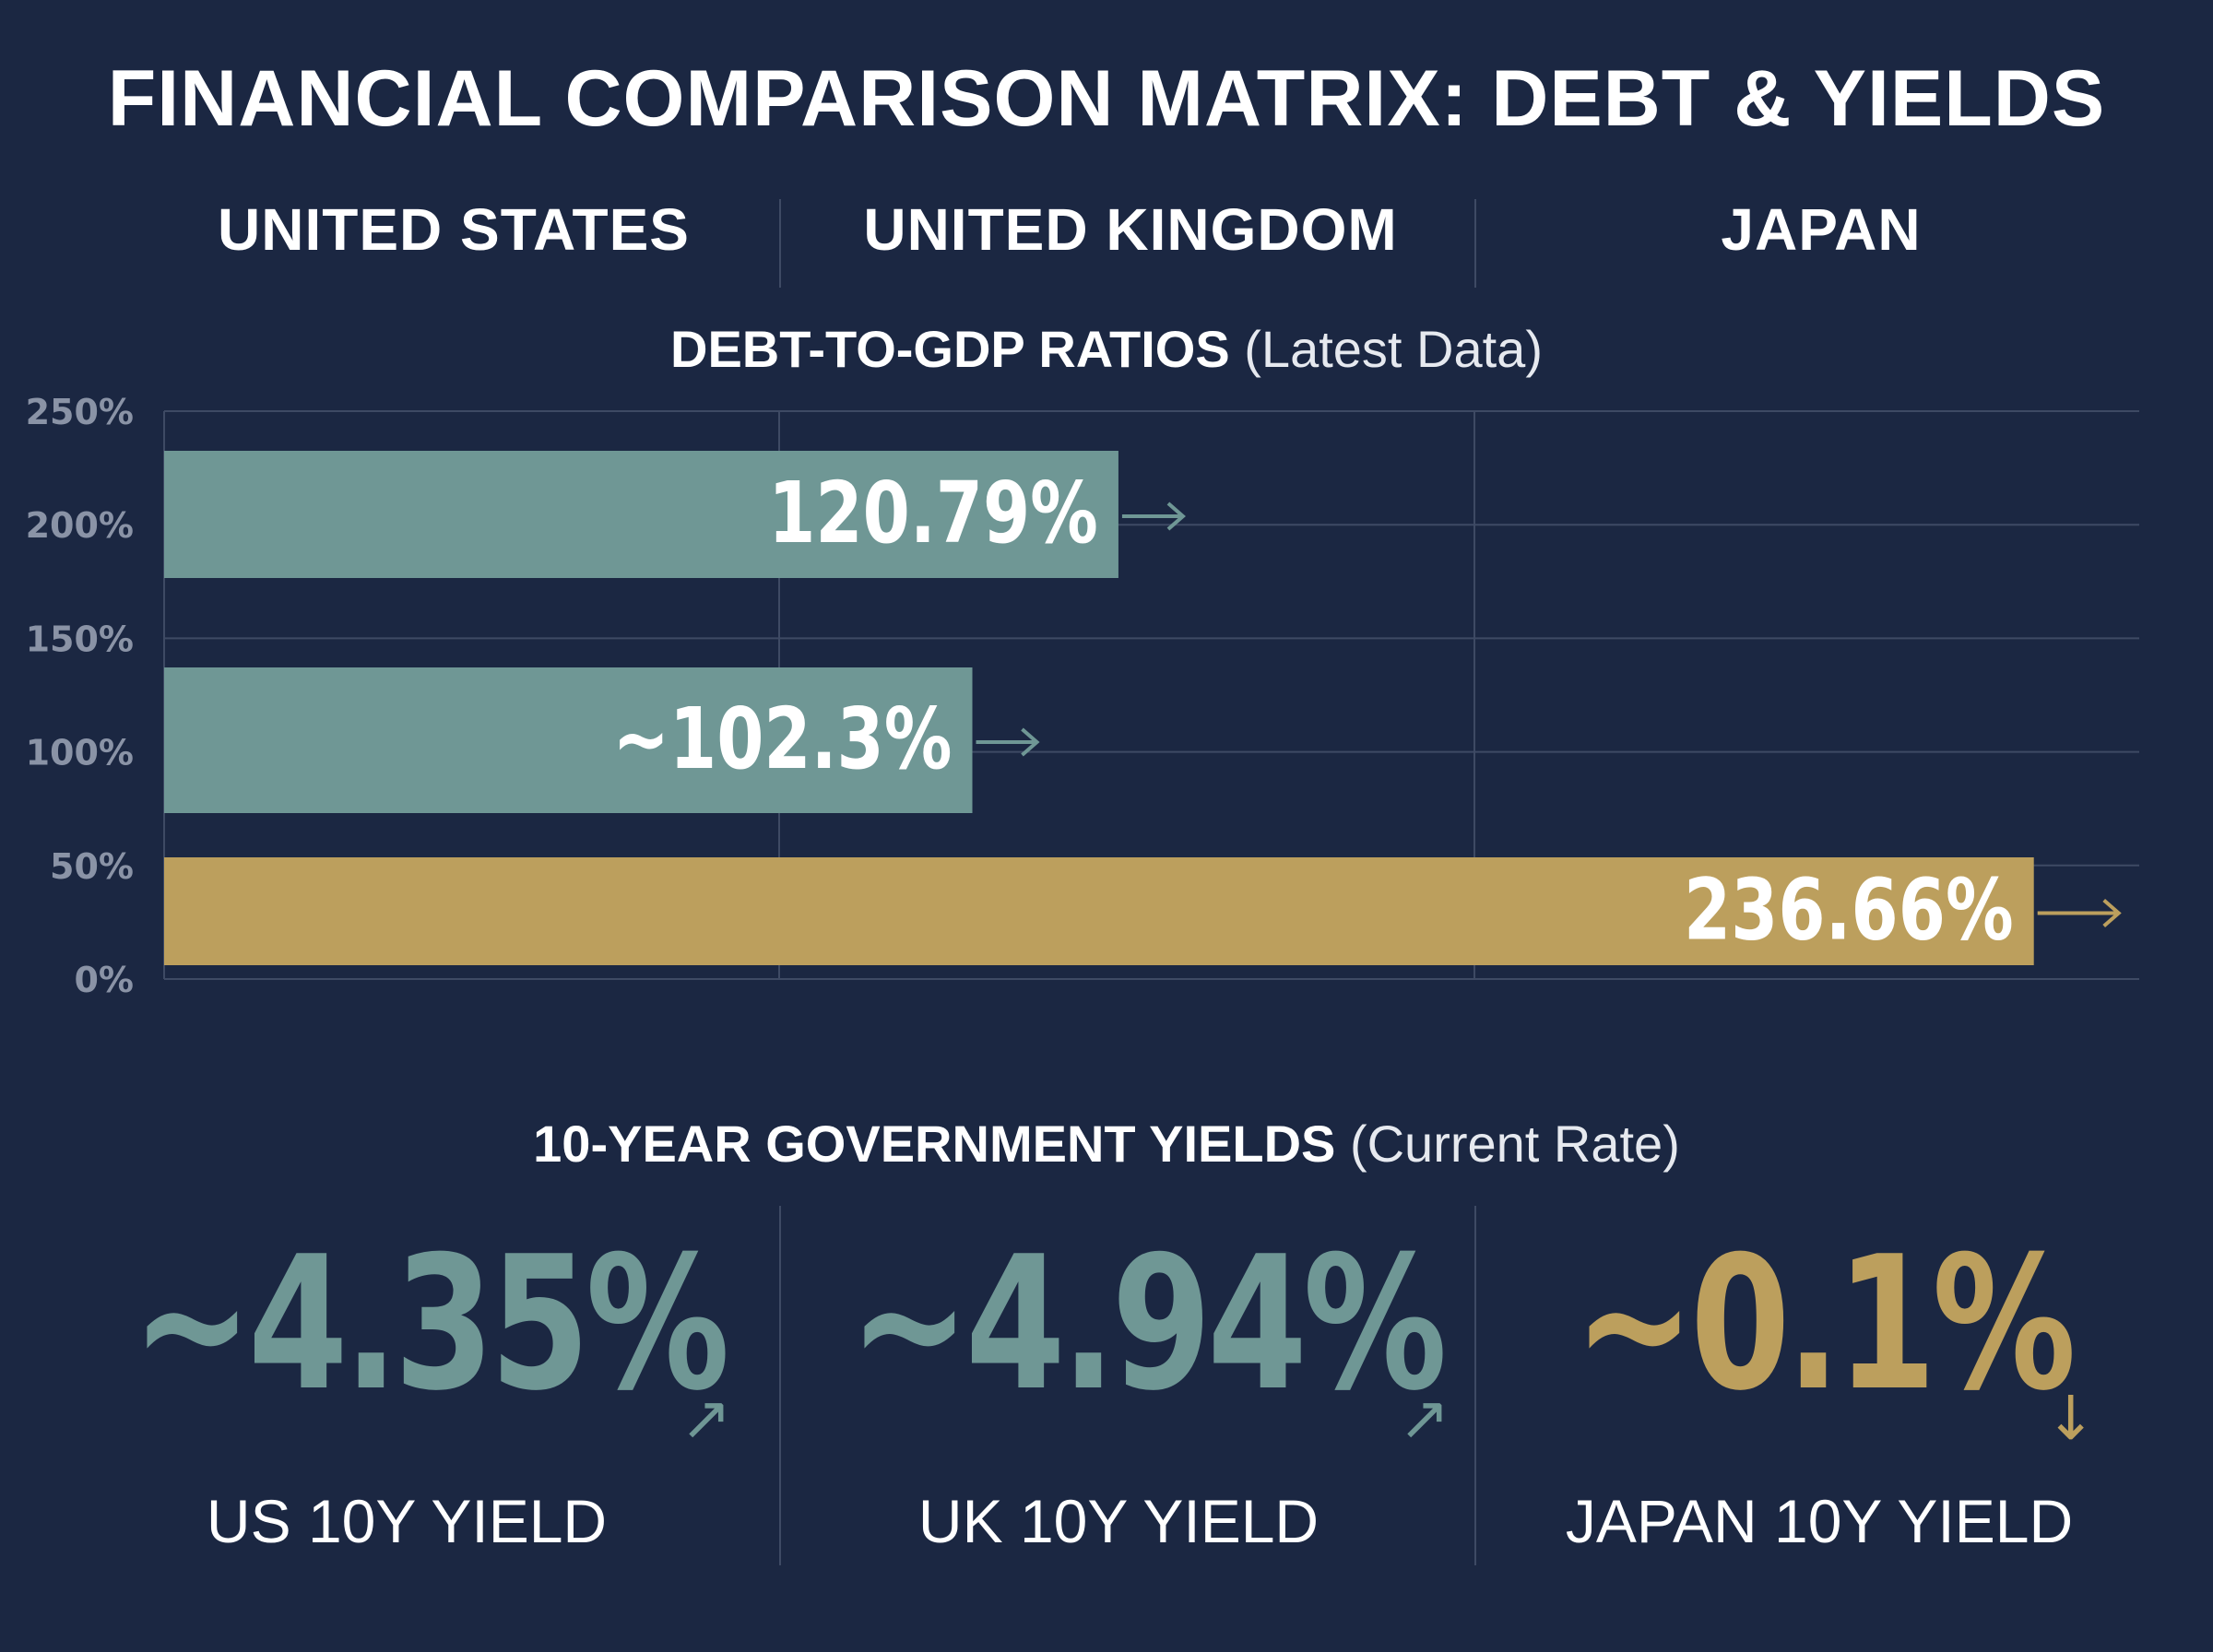 This screenshot has width=2213, height=1652. What do you see at coordinates (1825, 1324) in the screenshot?
I see `japan-yield-value: ~0.1%` at bounding box center [1825, 1324].